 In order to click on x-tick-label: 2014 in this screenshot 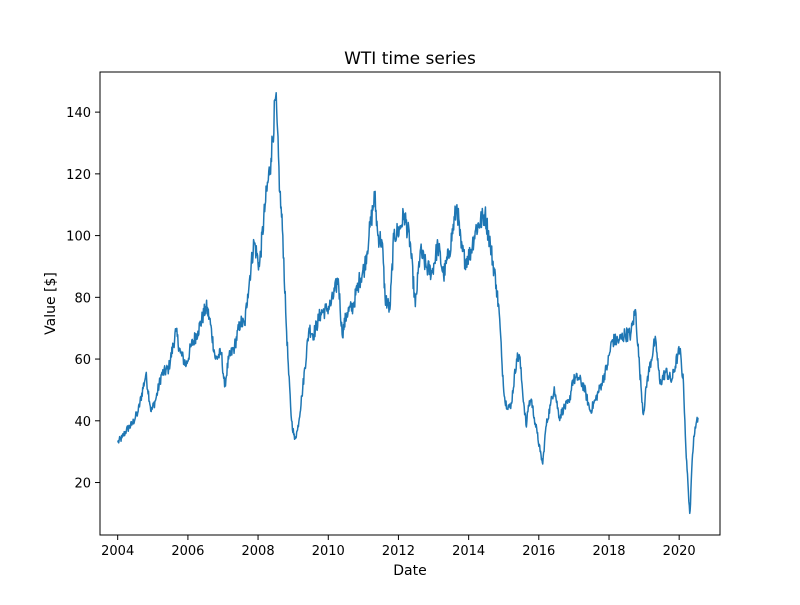, I will do `click(468, 551)`.